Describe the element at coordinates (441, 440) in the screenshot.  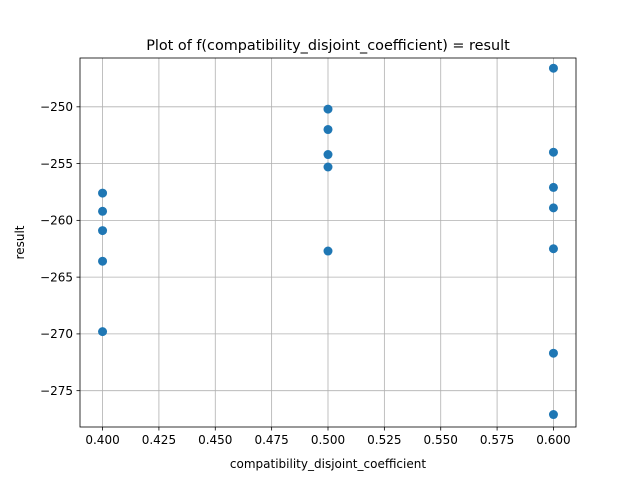
I see `x-tick-label: 0.550` at that location.